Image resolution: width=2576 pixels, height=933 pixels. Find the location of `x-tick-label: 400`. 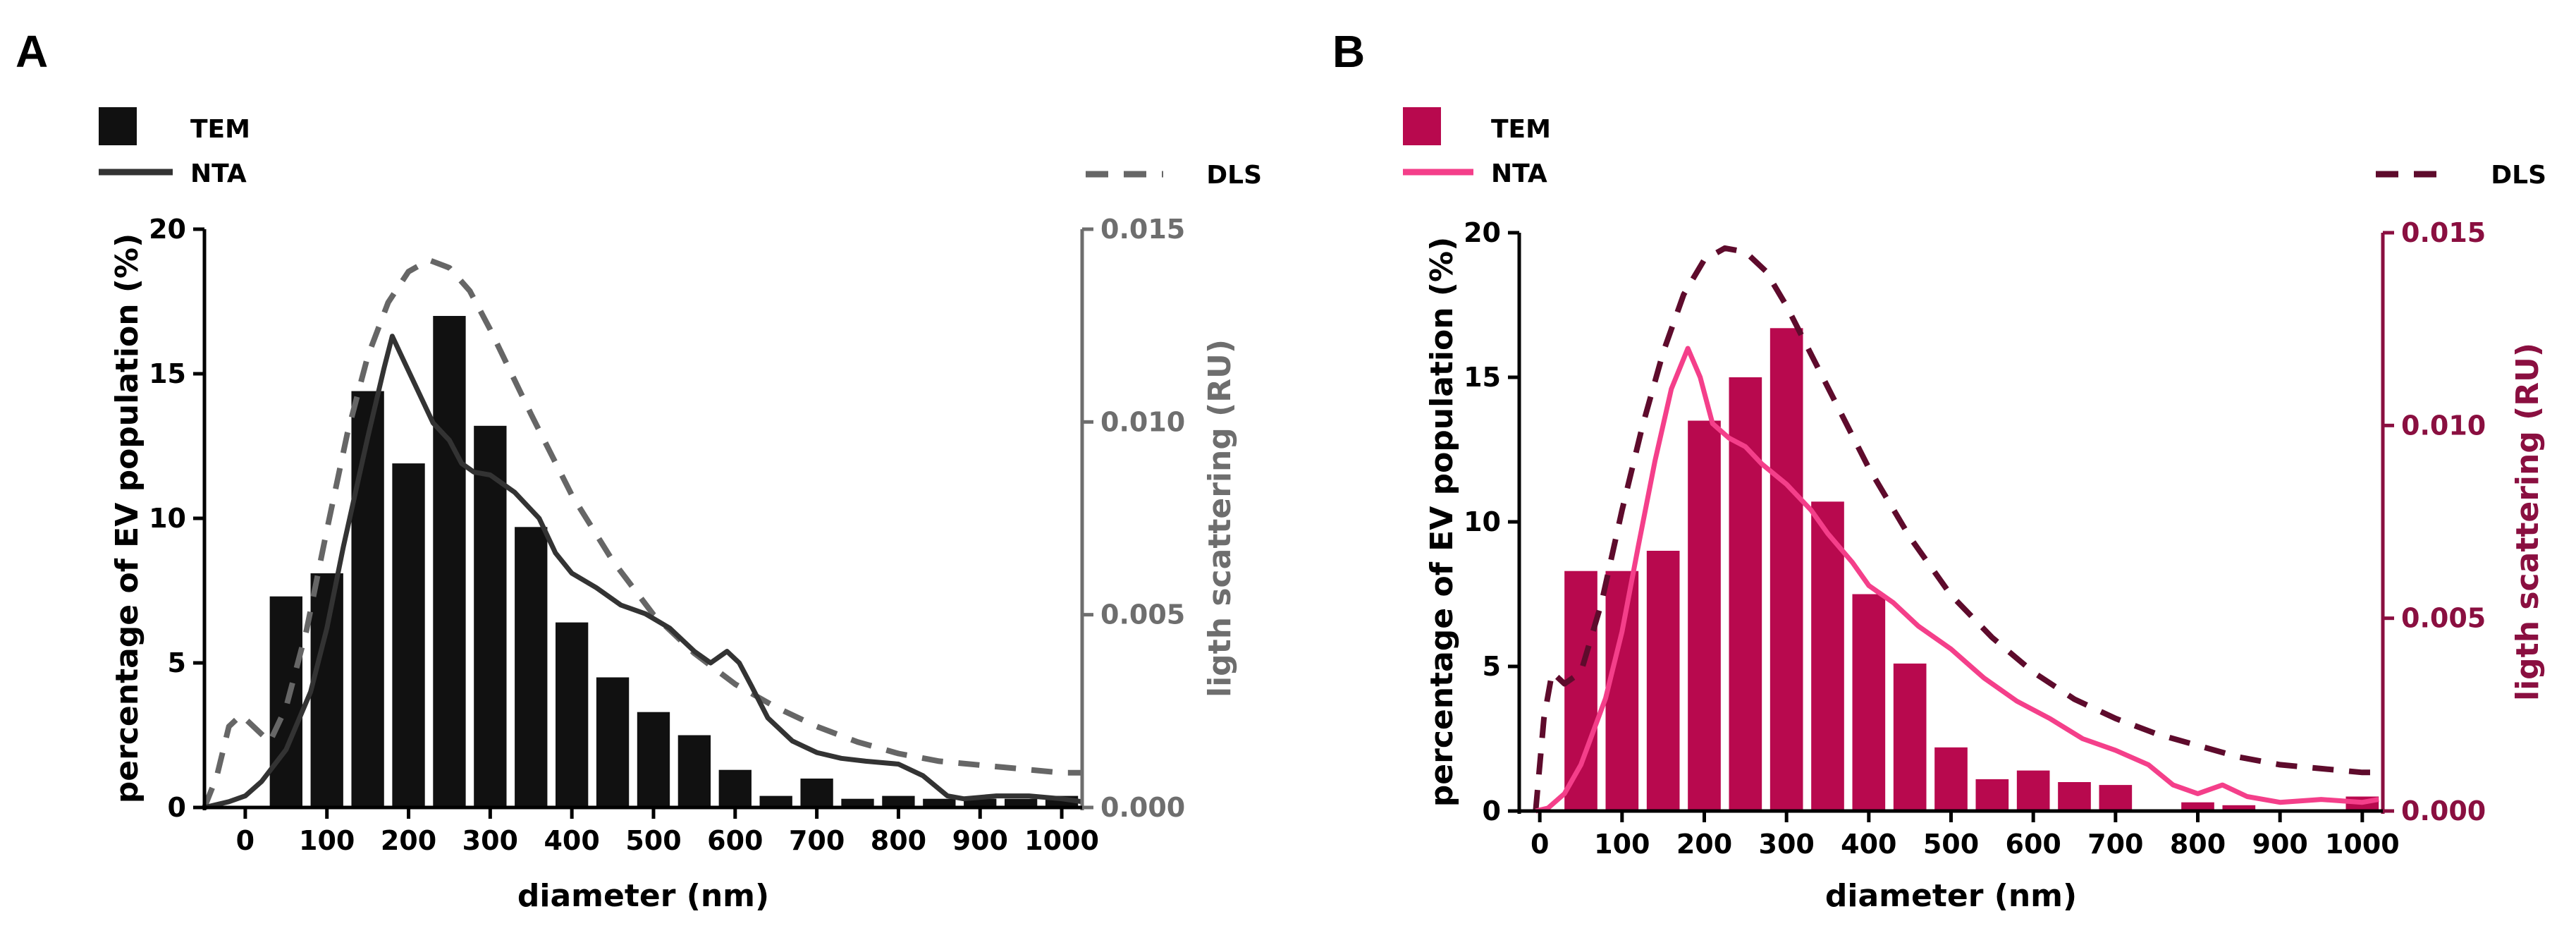

x-tick-label: 400 is located at coordinates (1868, 844).